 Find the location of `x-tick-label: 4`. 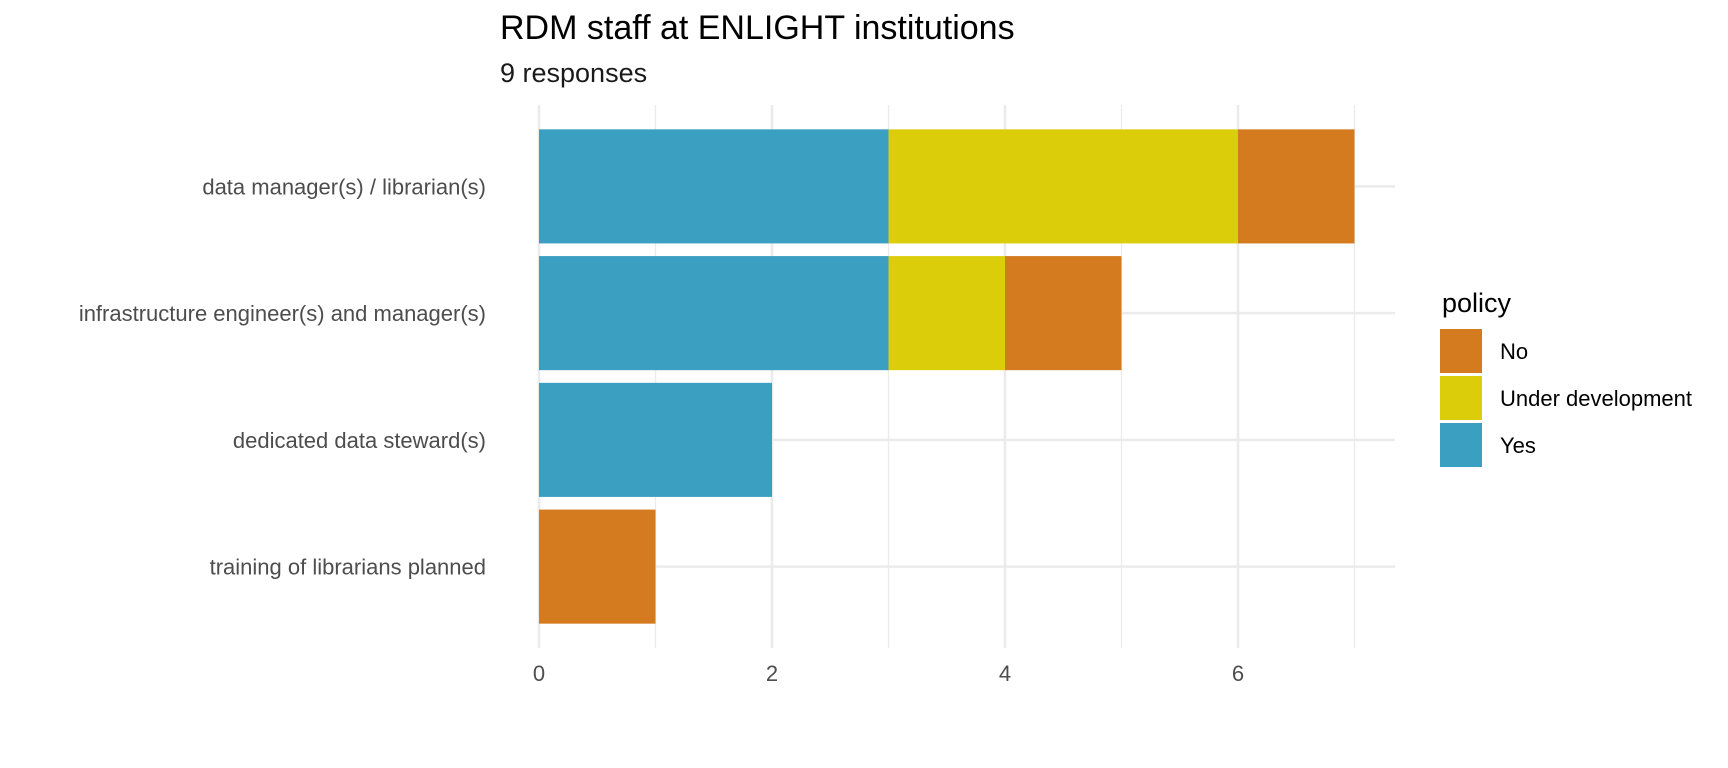

x-tick-label: 4 is located at coordinates (1005, 673).